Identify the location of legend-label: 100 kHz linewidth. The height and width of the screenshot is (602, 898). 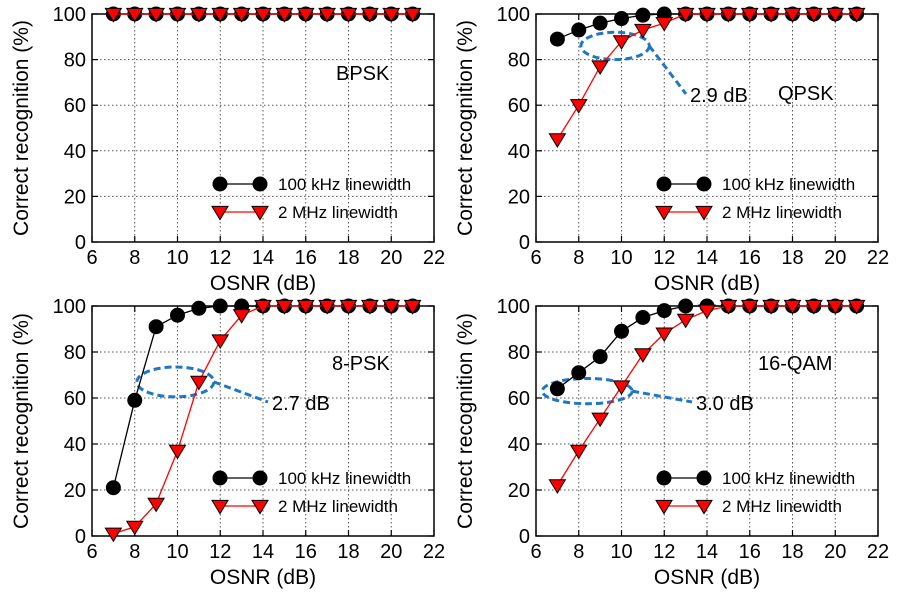
(788, 478).